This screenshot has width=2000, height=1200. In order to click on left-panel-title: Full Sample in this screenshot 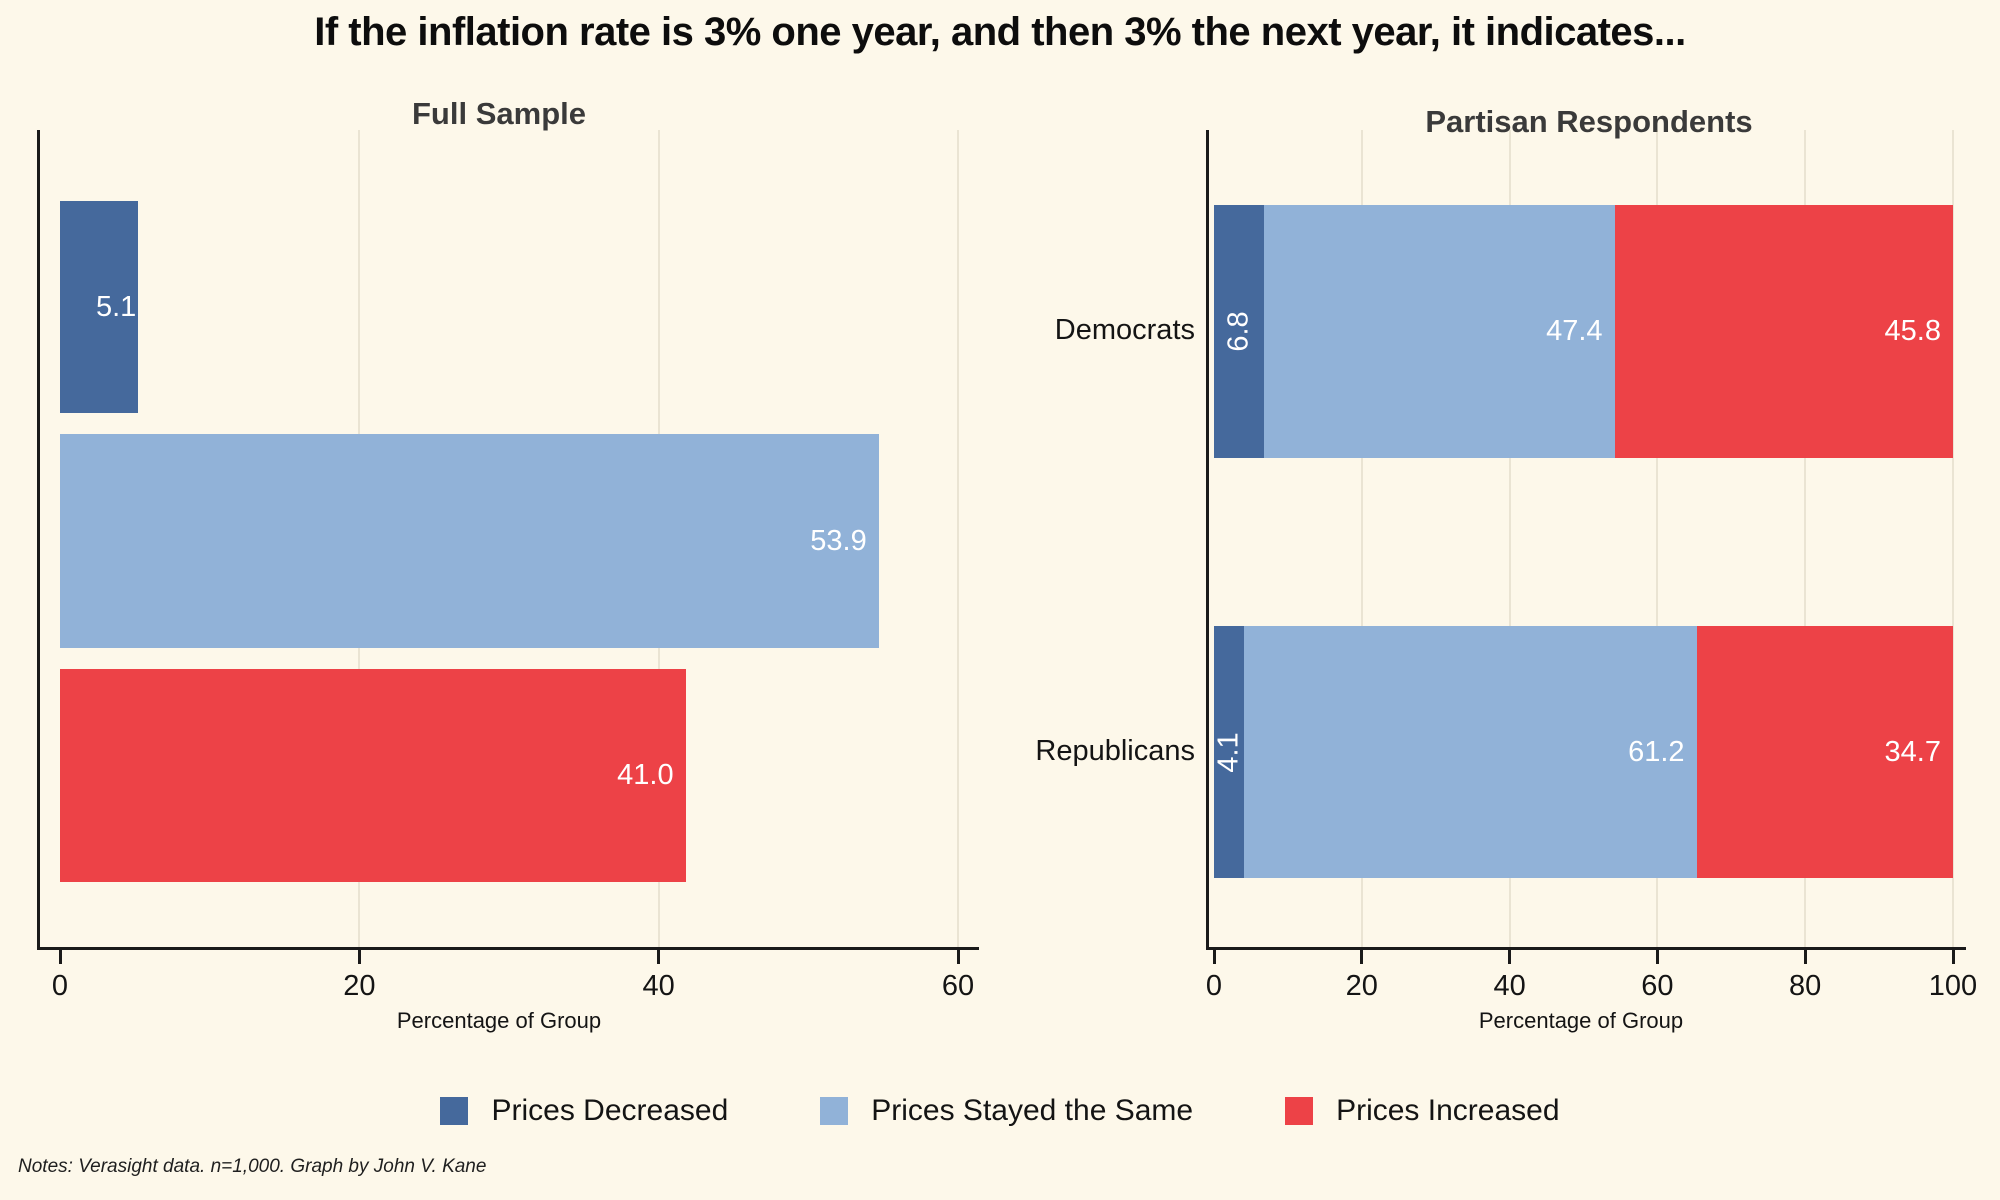, I will do `click(499, 113)`.